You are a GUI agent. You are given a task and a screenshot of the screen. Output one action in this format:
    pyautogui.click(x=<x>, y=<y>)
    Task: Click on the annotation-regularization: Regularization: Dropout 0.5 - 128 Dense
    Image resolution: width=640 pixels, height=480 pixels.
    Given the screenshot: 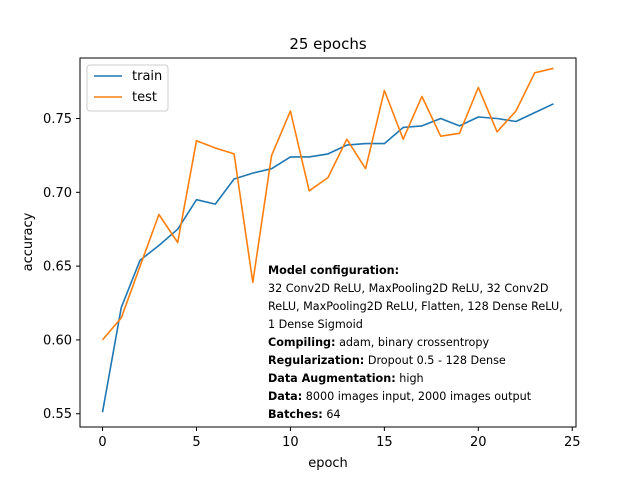 What is the action you would take?
    pyautogui.click(x=420, y=361)
    